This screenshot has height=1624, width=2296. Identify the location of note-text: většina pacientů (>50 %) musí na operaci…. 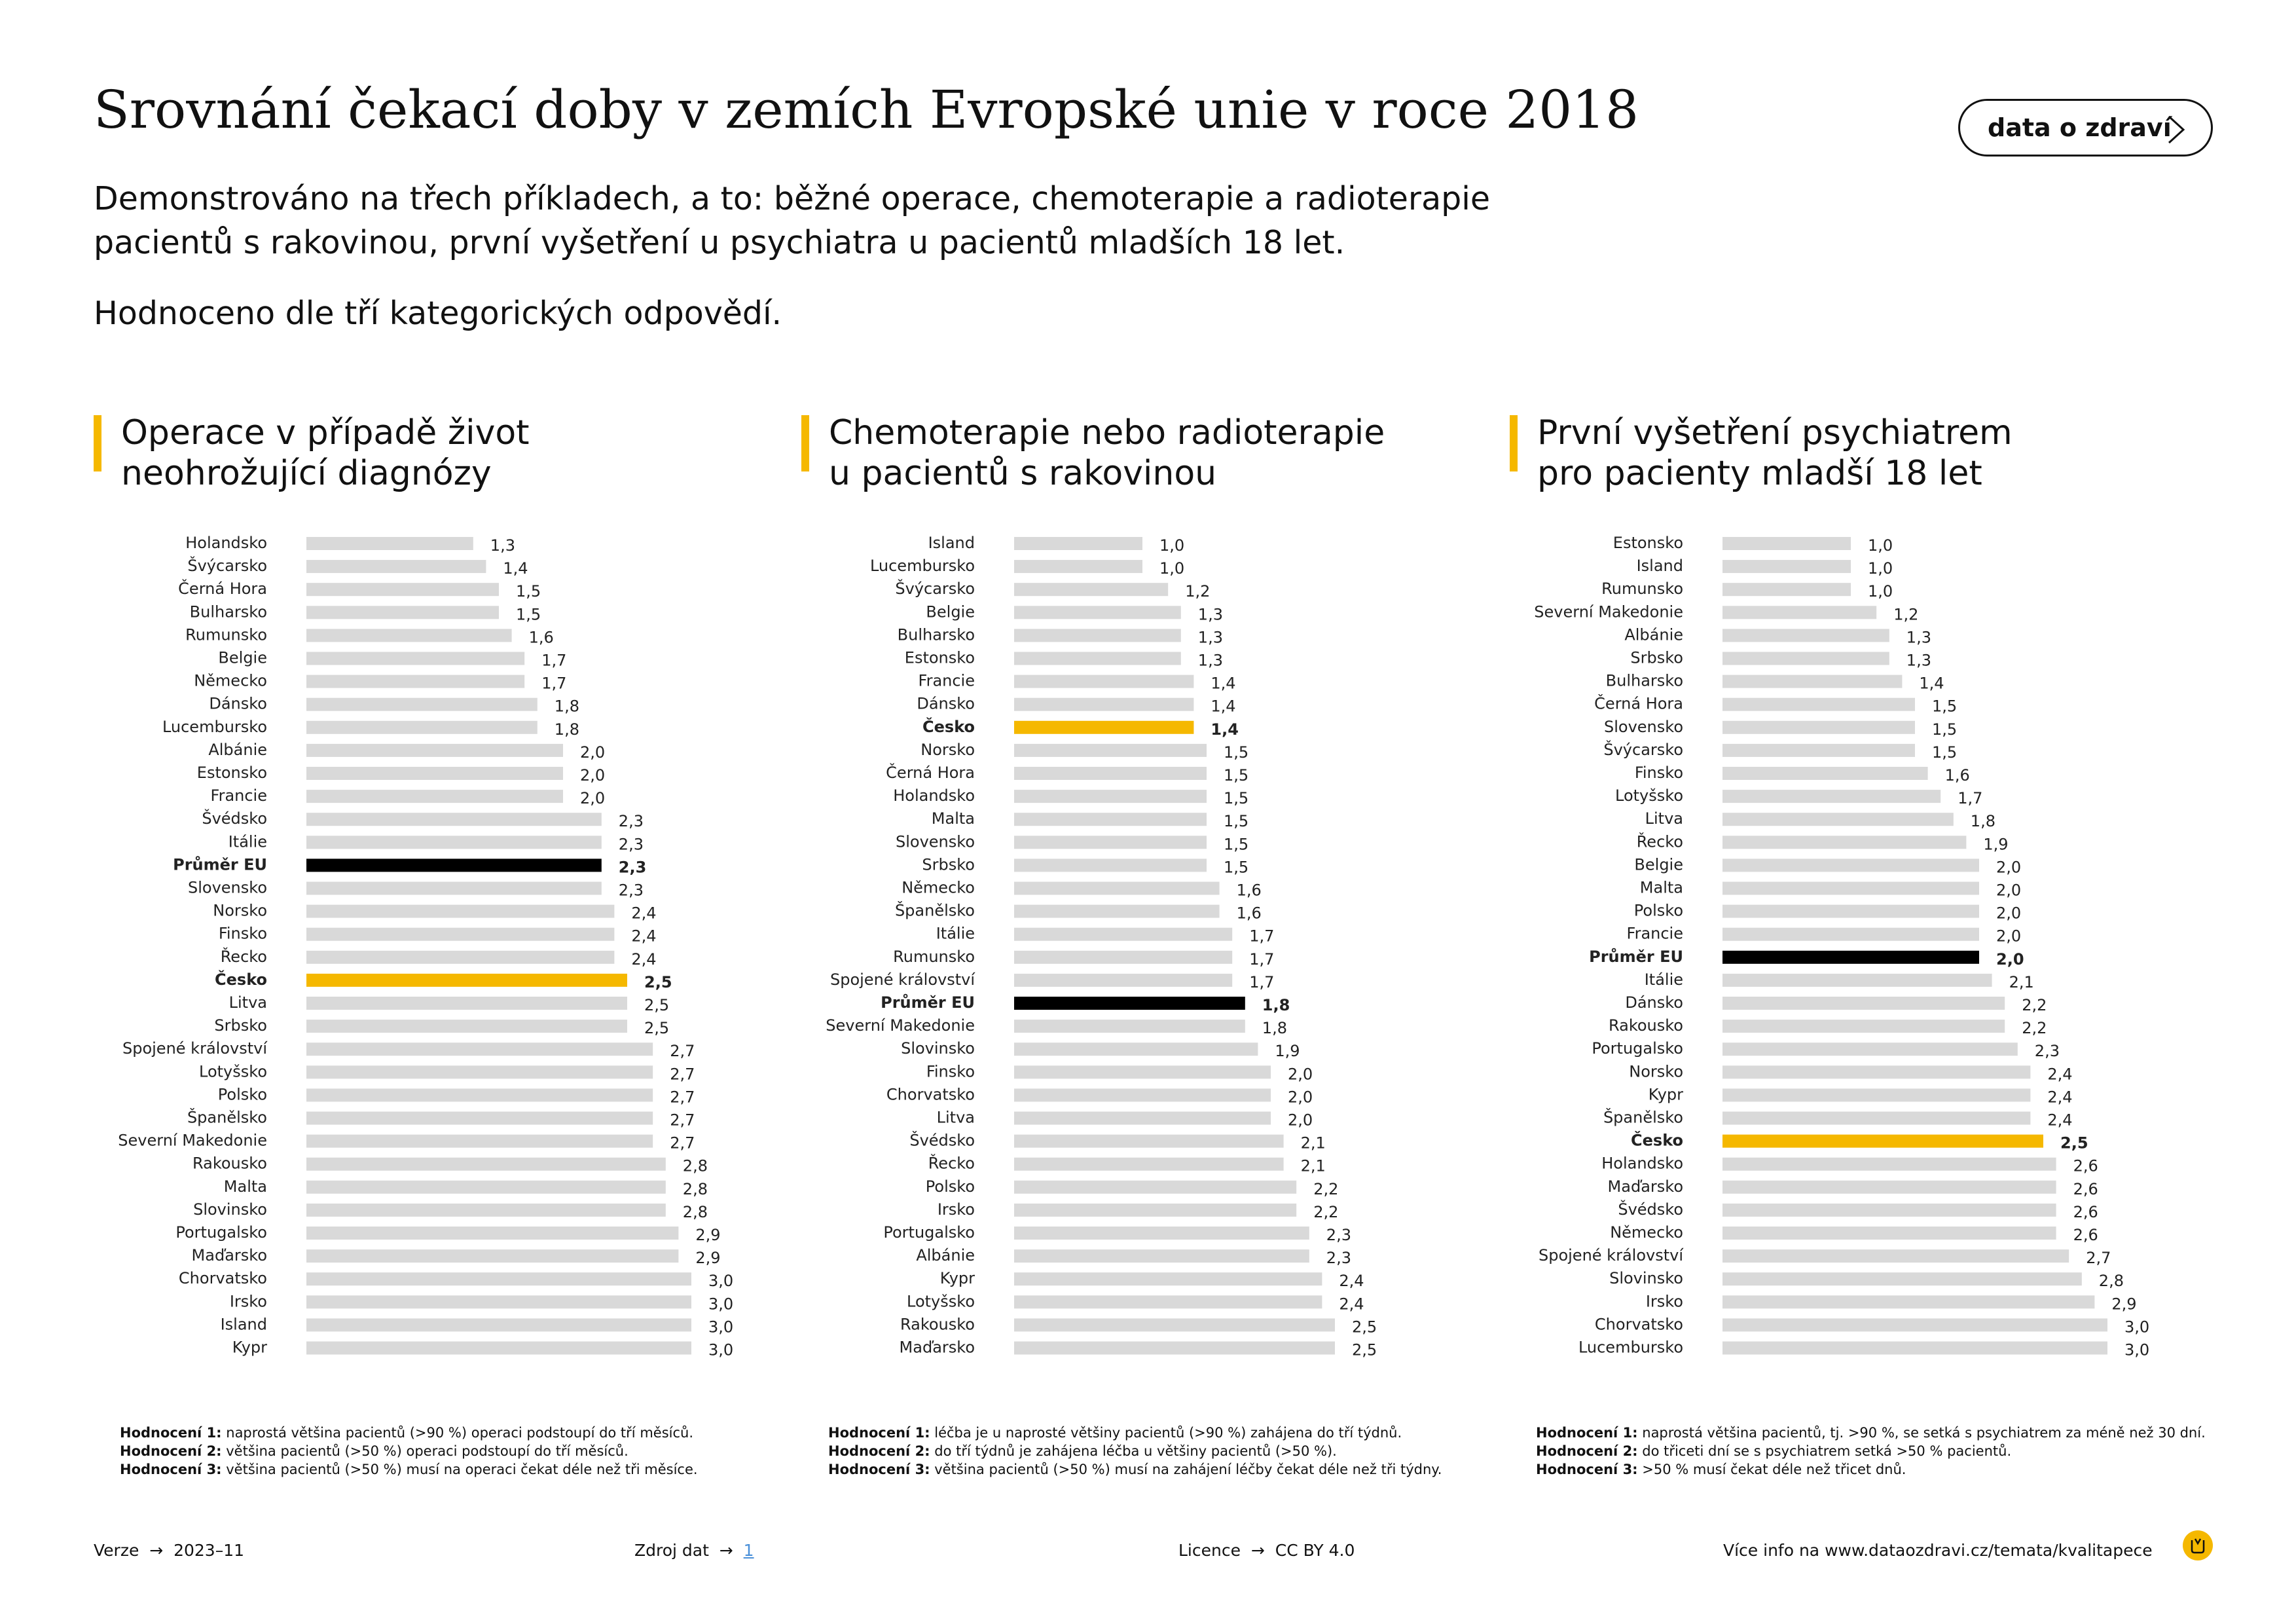
(459, 1469).